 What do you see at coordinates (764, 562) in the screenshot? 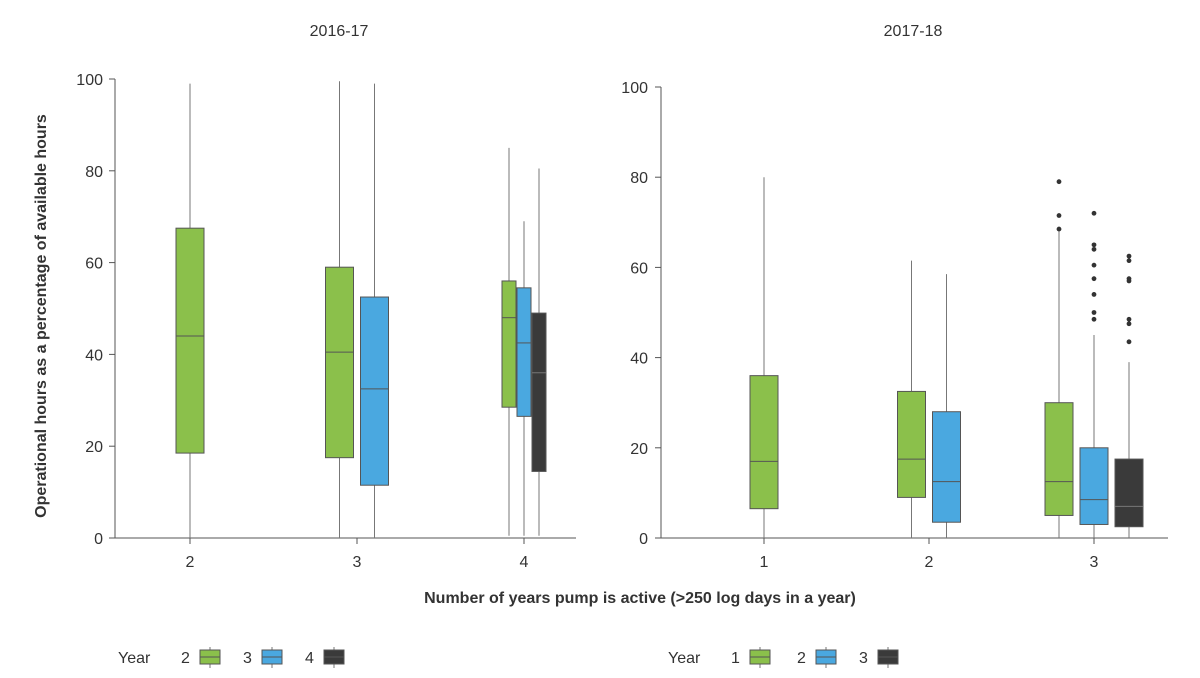
I see `x-tick-label: 1` at bounding box center [764, 562].